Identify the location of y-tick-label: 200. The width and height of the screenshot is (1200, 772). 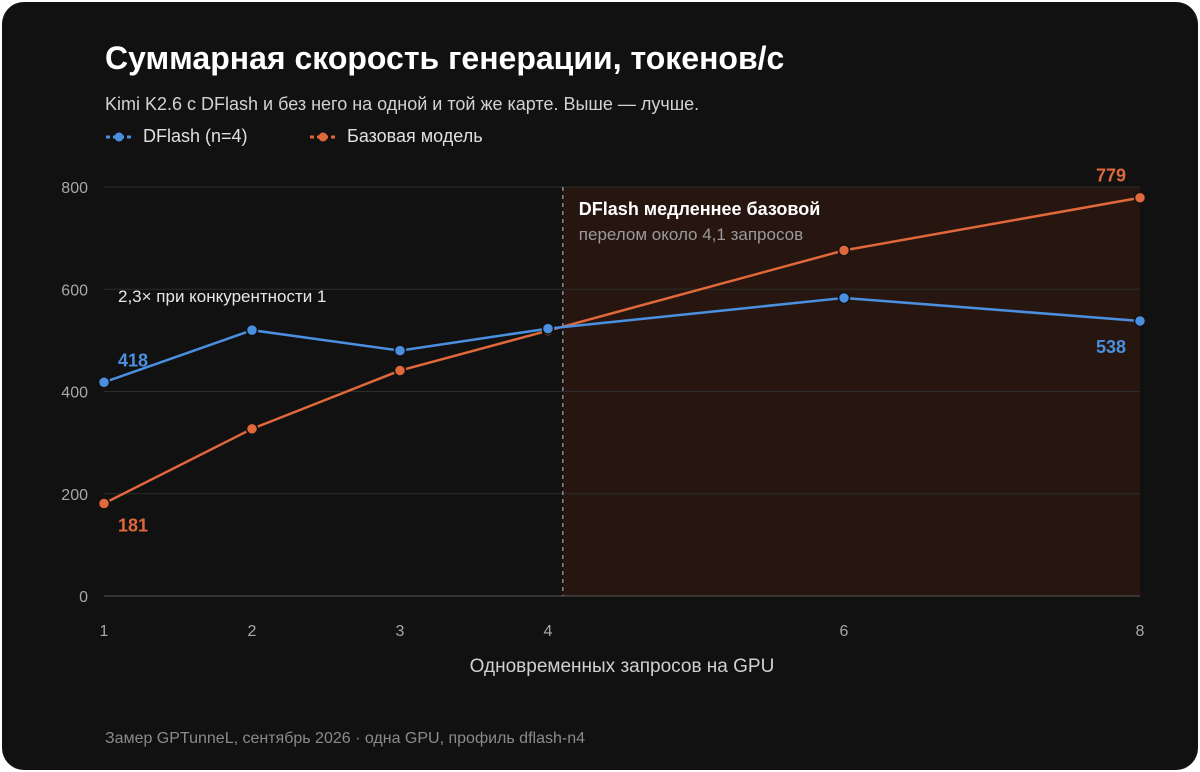
(74, 495).